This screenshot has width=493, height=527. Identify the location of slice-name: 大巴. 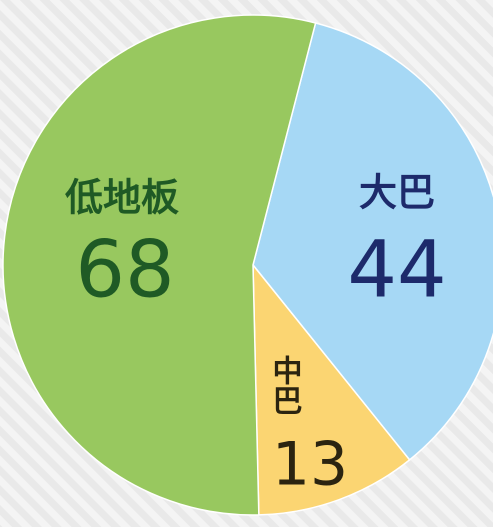
(397, 193).